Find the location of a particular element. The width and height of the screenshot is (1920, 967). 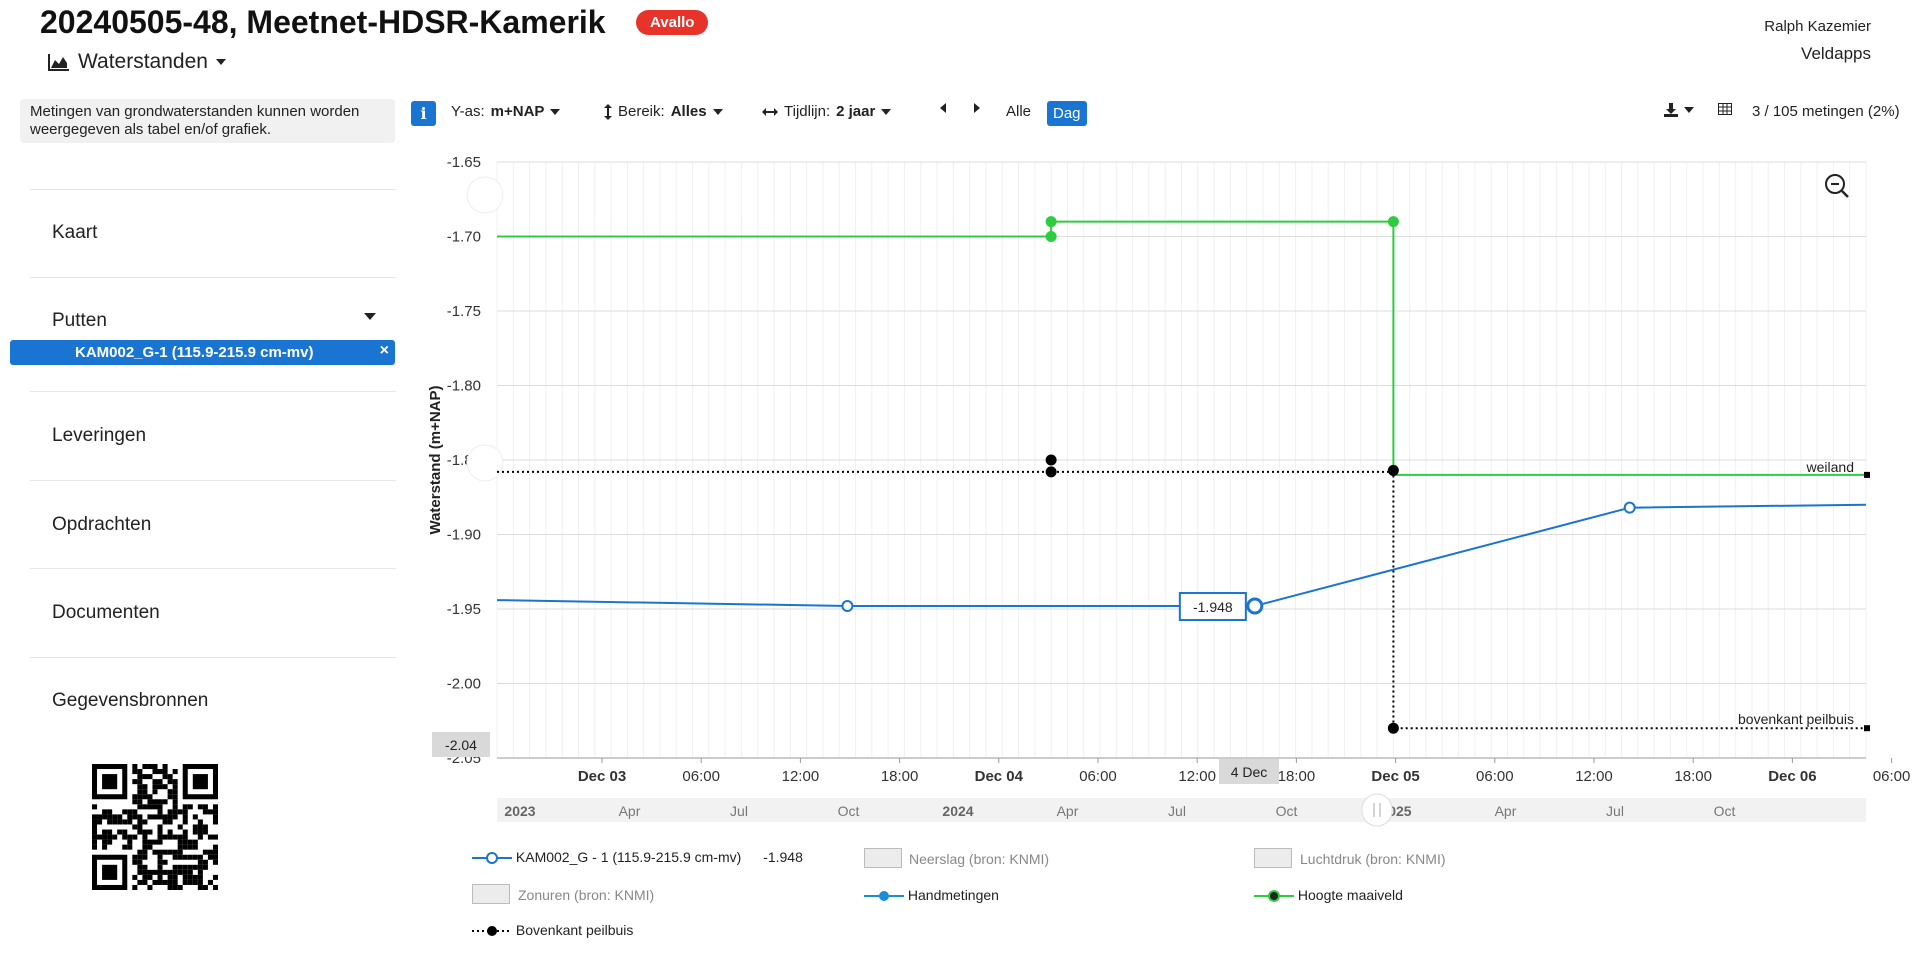

sidebar-item-kaart: Kaart is located at coordinates (75, 232).